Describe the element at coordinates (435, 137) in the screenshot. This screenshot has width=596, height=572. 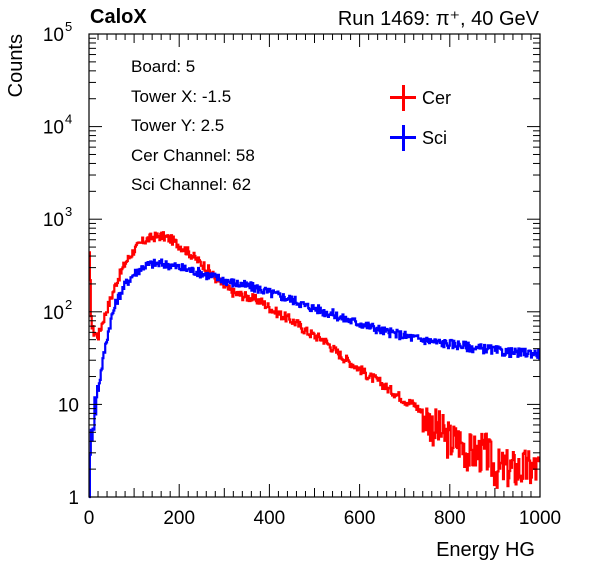
I see `legend-label-sci: Sci` at that location.